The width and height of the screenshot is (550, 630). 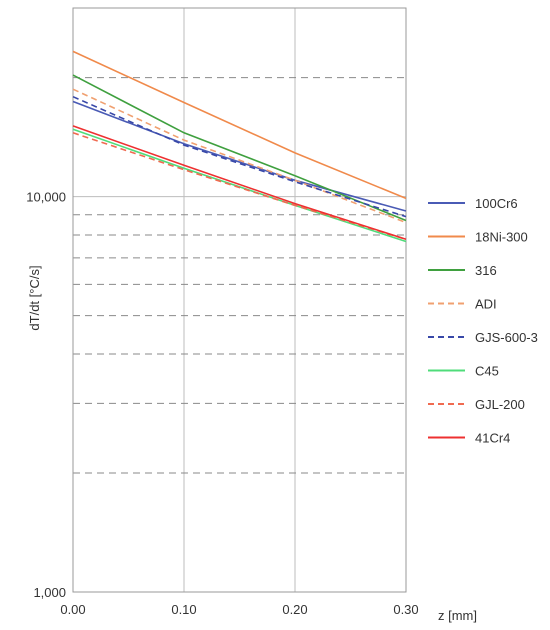 What do you see at coordinates (72, 609) in the screenshot?
I see `x-tick-label: 0.00` at bounding box center [72, 609].